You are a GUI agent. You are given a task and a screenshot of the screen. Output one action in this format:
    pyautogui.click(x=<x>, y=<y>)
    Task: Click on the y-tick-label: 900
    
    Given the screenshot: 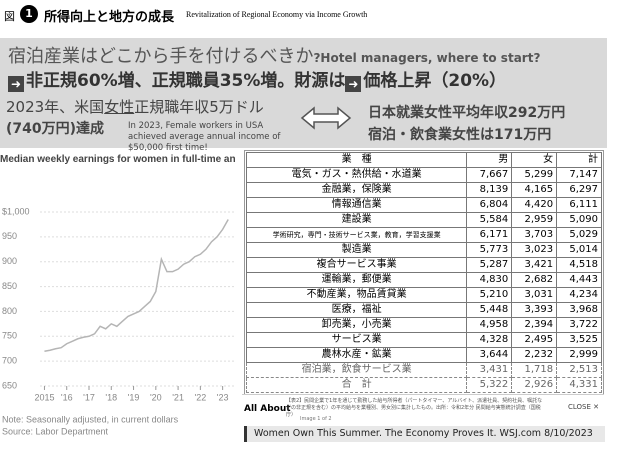 What is the action you would take?
    pyautogui.click(x=9, y=261)
    